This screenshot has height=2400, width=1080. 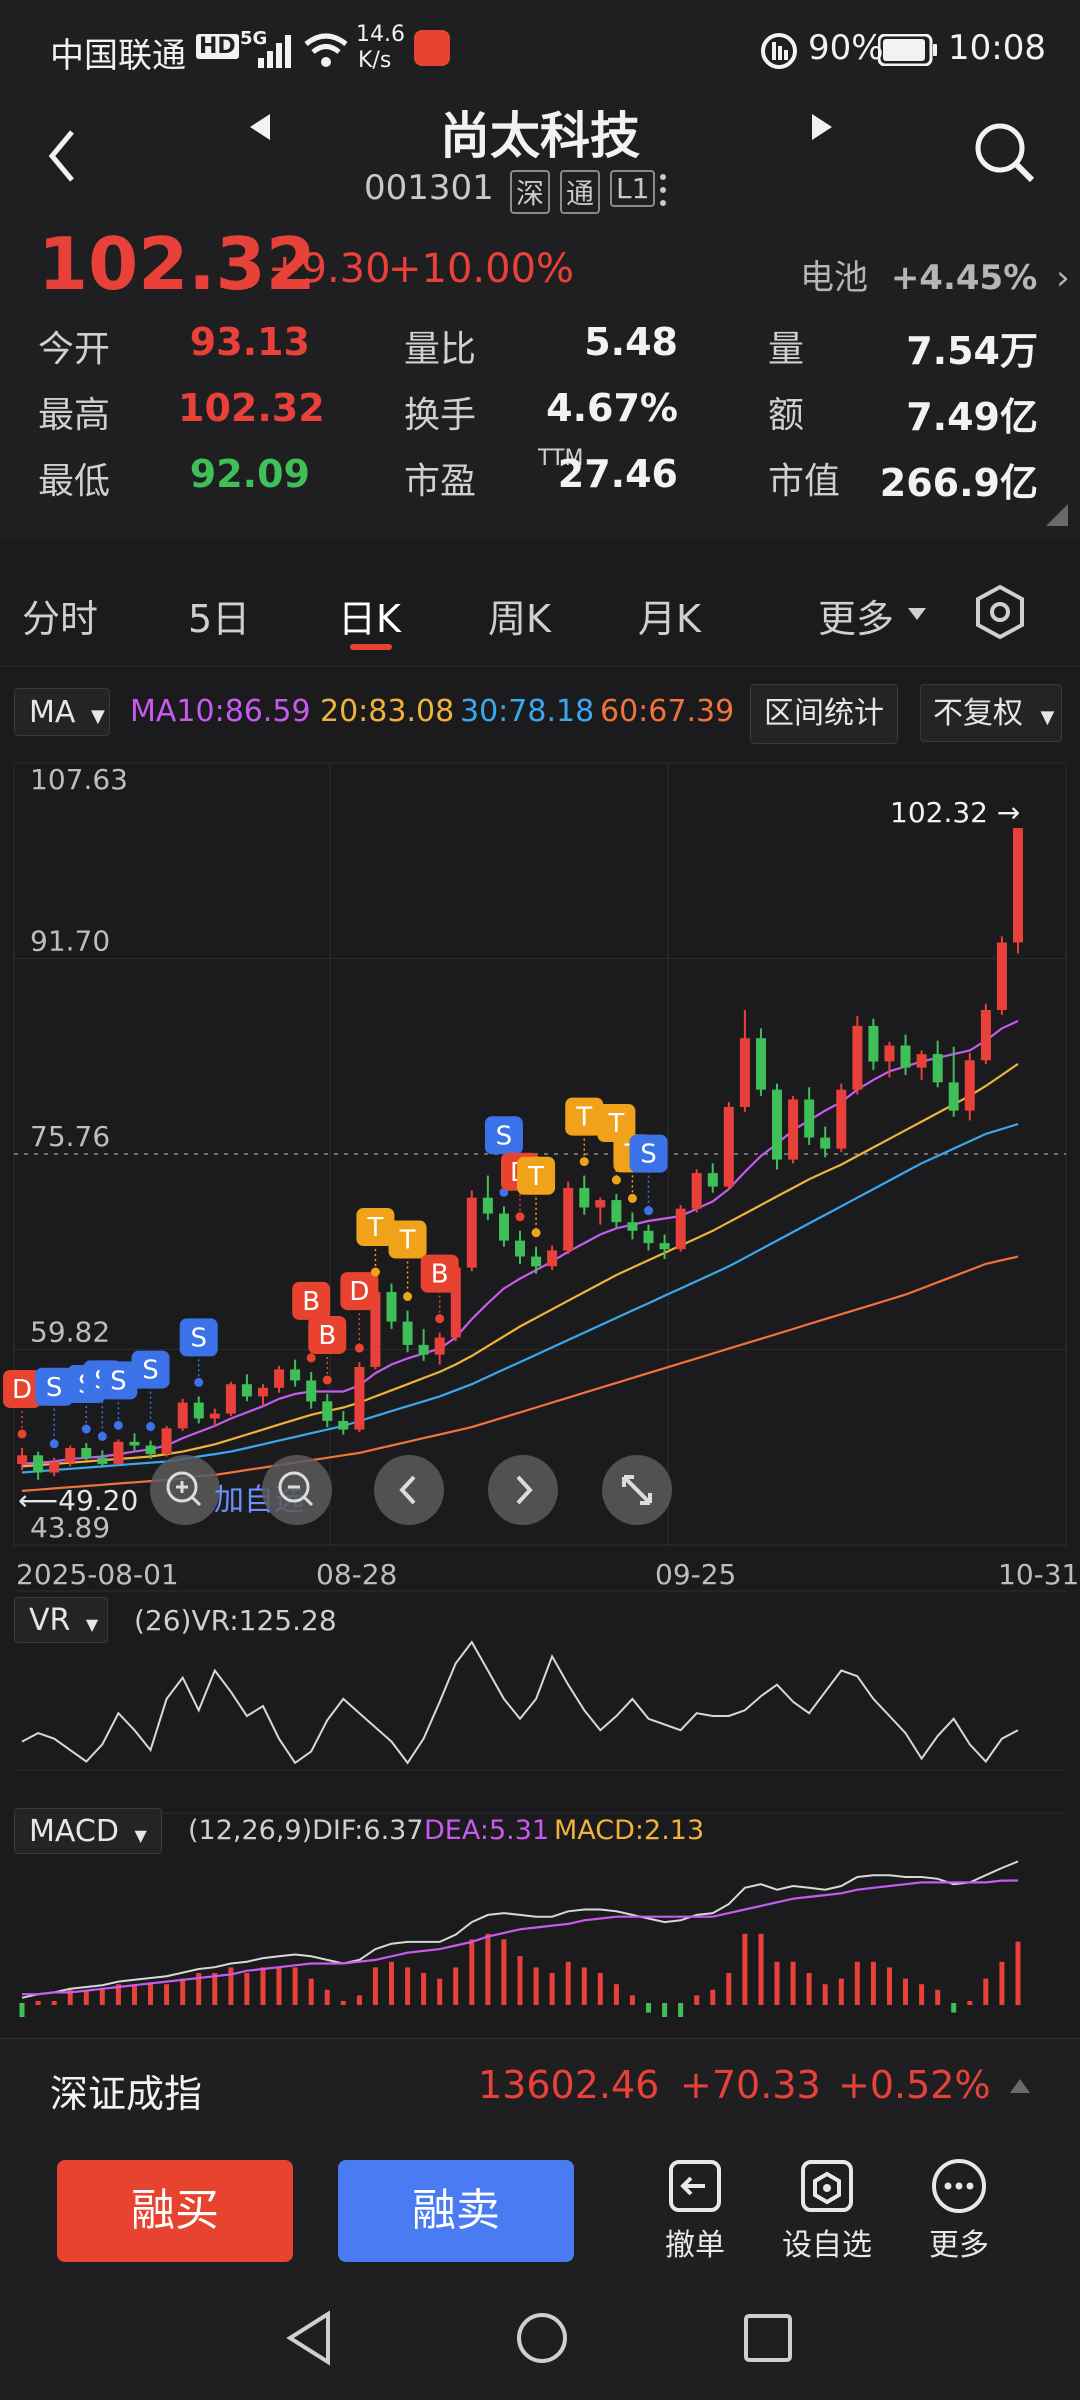 What do you see at coordinates (60, 619) in the screenshot?
I see `tab-intraday: 分时` at bounding box center [60, 619].